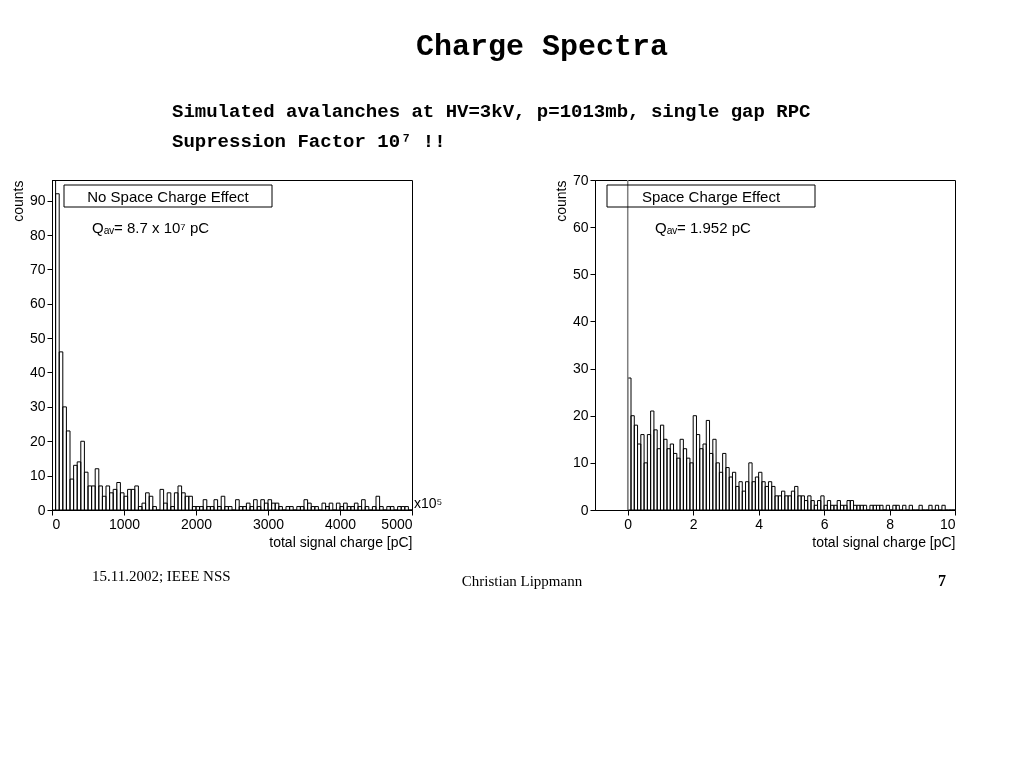 This screenshot has height=768, width=1024. What do you see at coordinates (491, 112) in the screenshot?
I see `text: Simulated avalanches at HV=3kV, p=1013mb, single gap RPC` at bounding box center [491, 112].